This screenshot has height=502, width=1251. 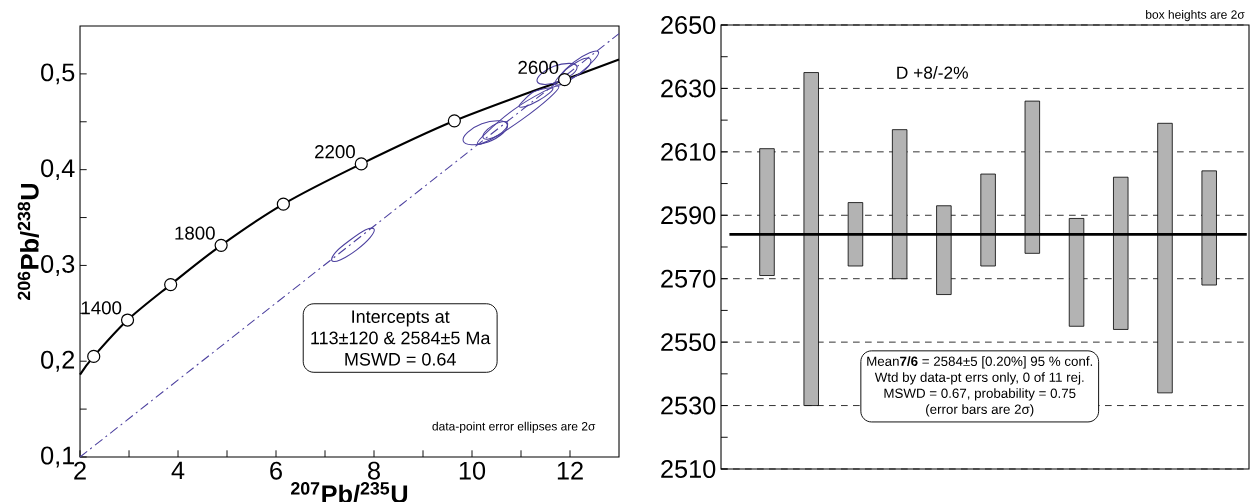 I want to click on x-tick-label: 4, so click(x=178, y=470).